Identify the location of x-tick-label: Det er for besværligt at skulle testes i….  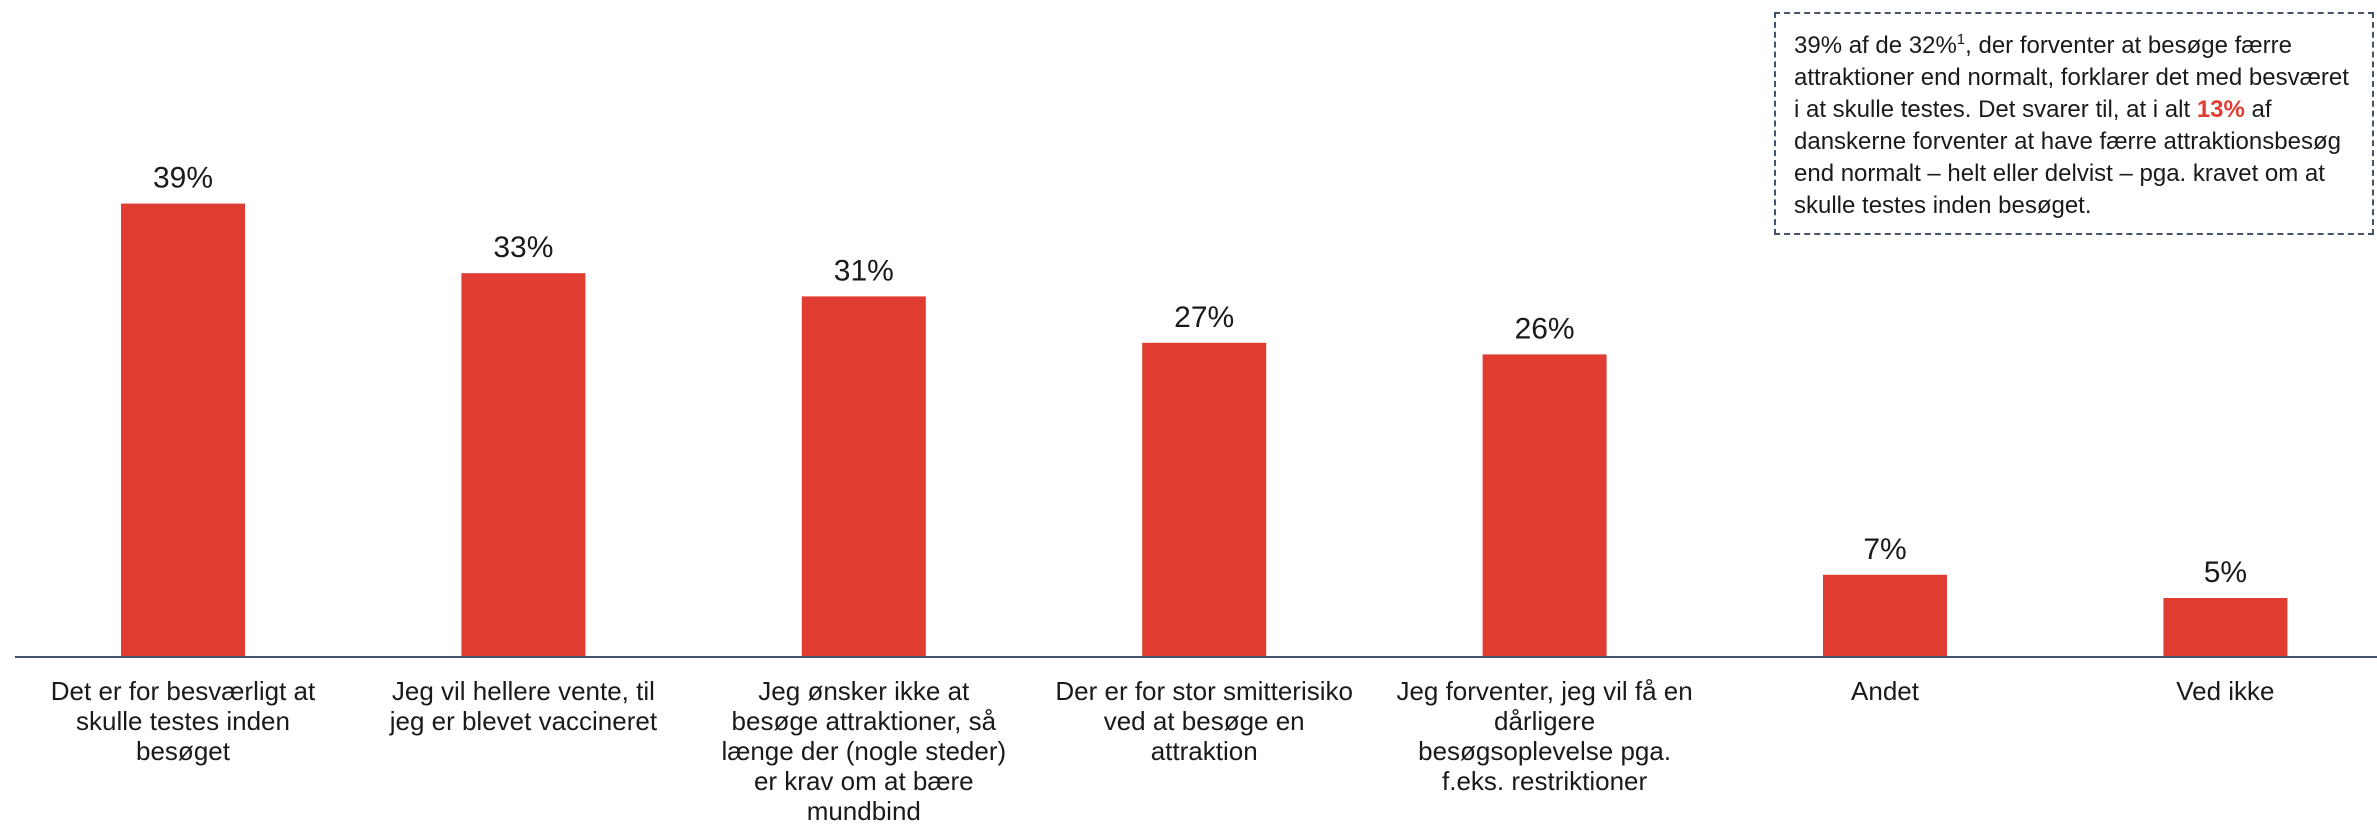
(183, 721).